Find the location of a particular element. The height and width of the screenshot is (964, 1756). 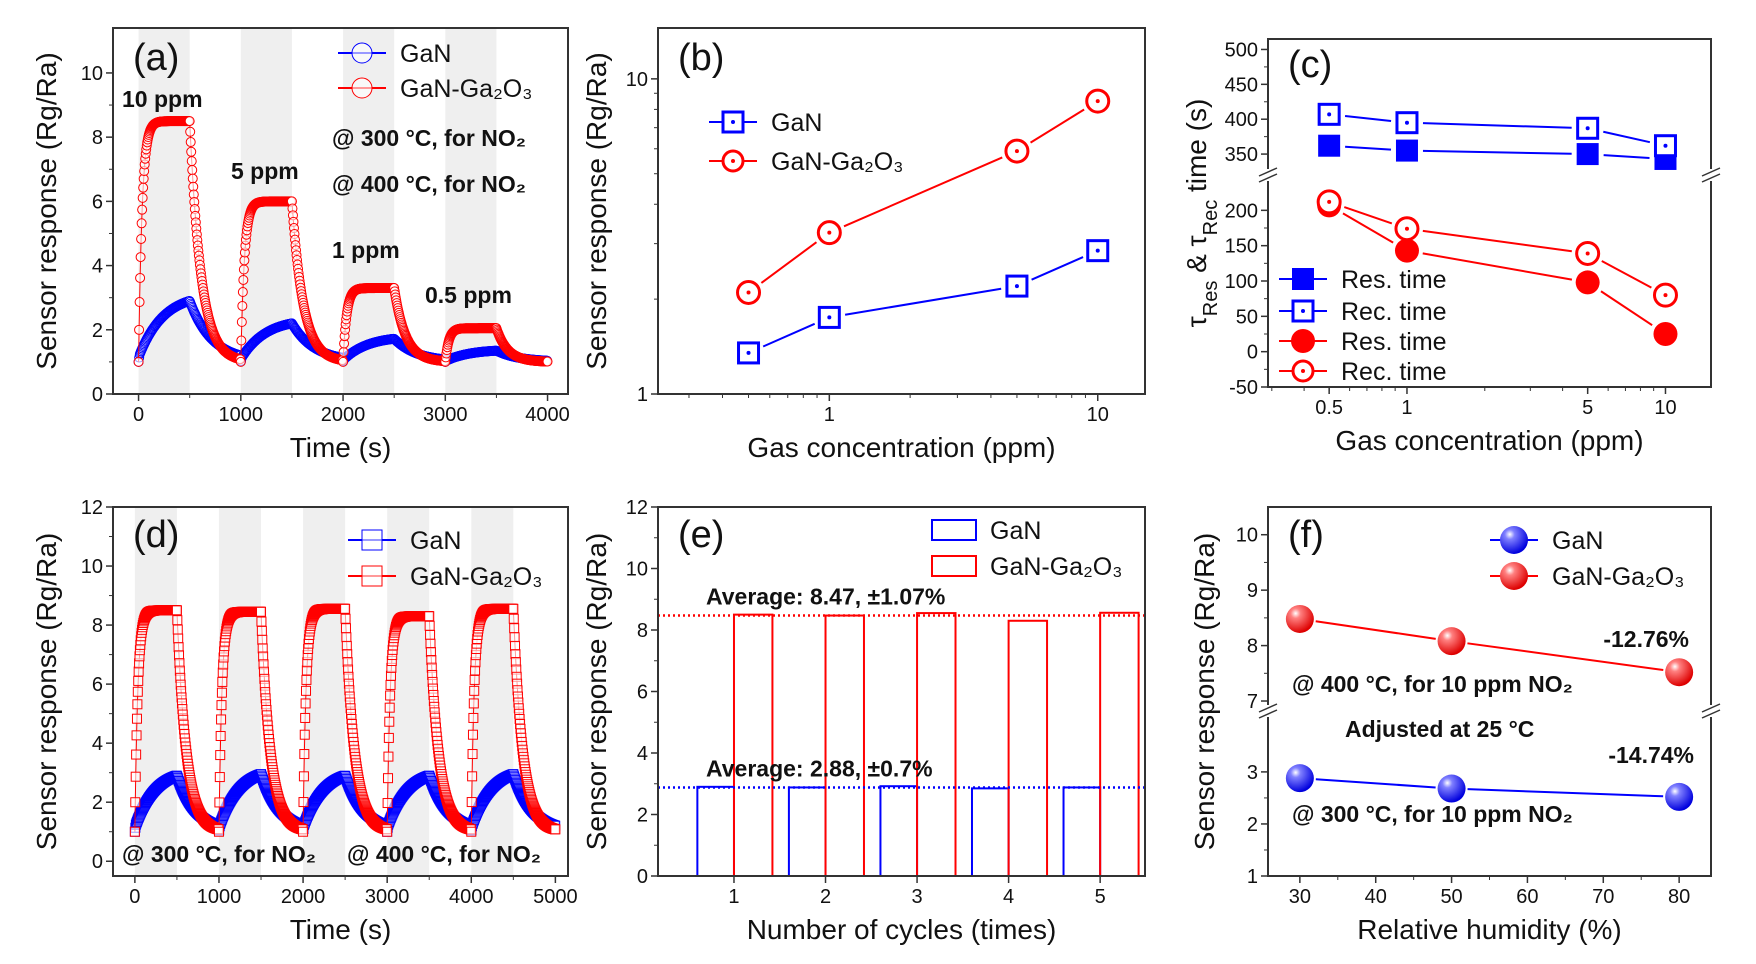

legend-label: Res. time is located at coordinates (1394, 280).